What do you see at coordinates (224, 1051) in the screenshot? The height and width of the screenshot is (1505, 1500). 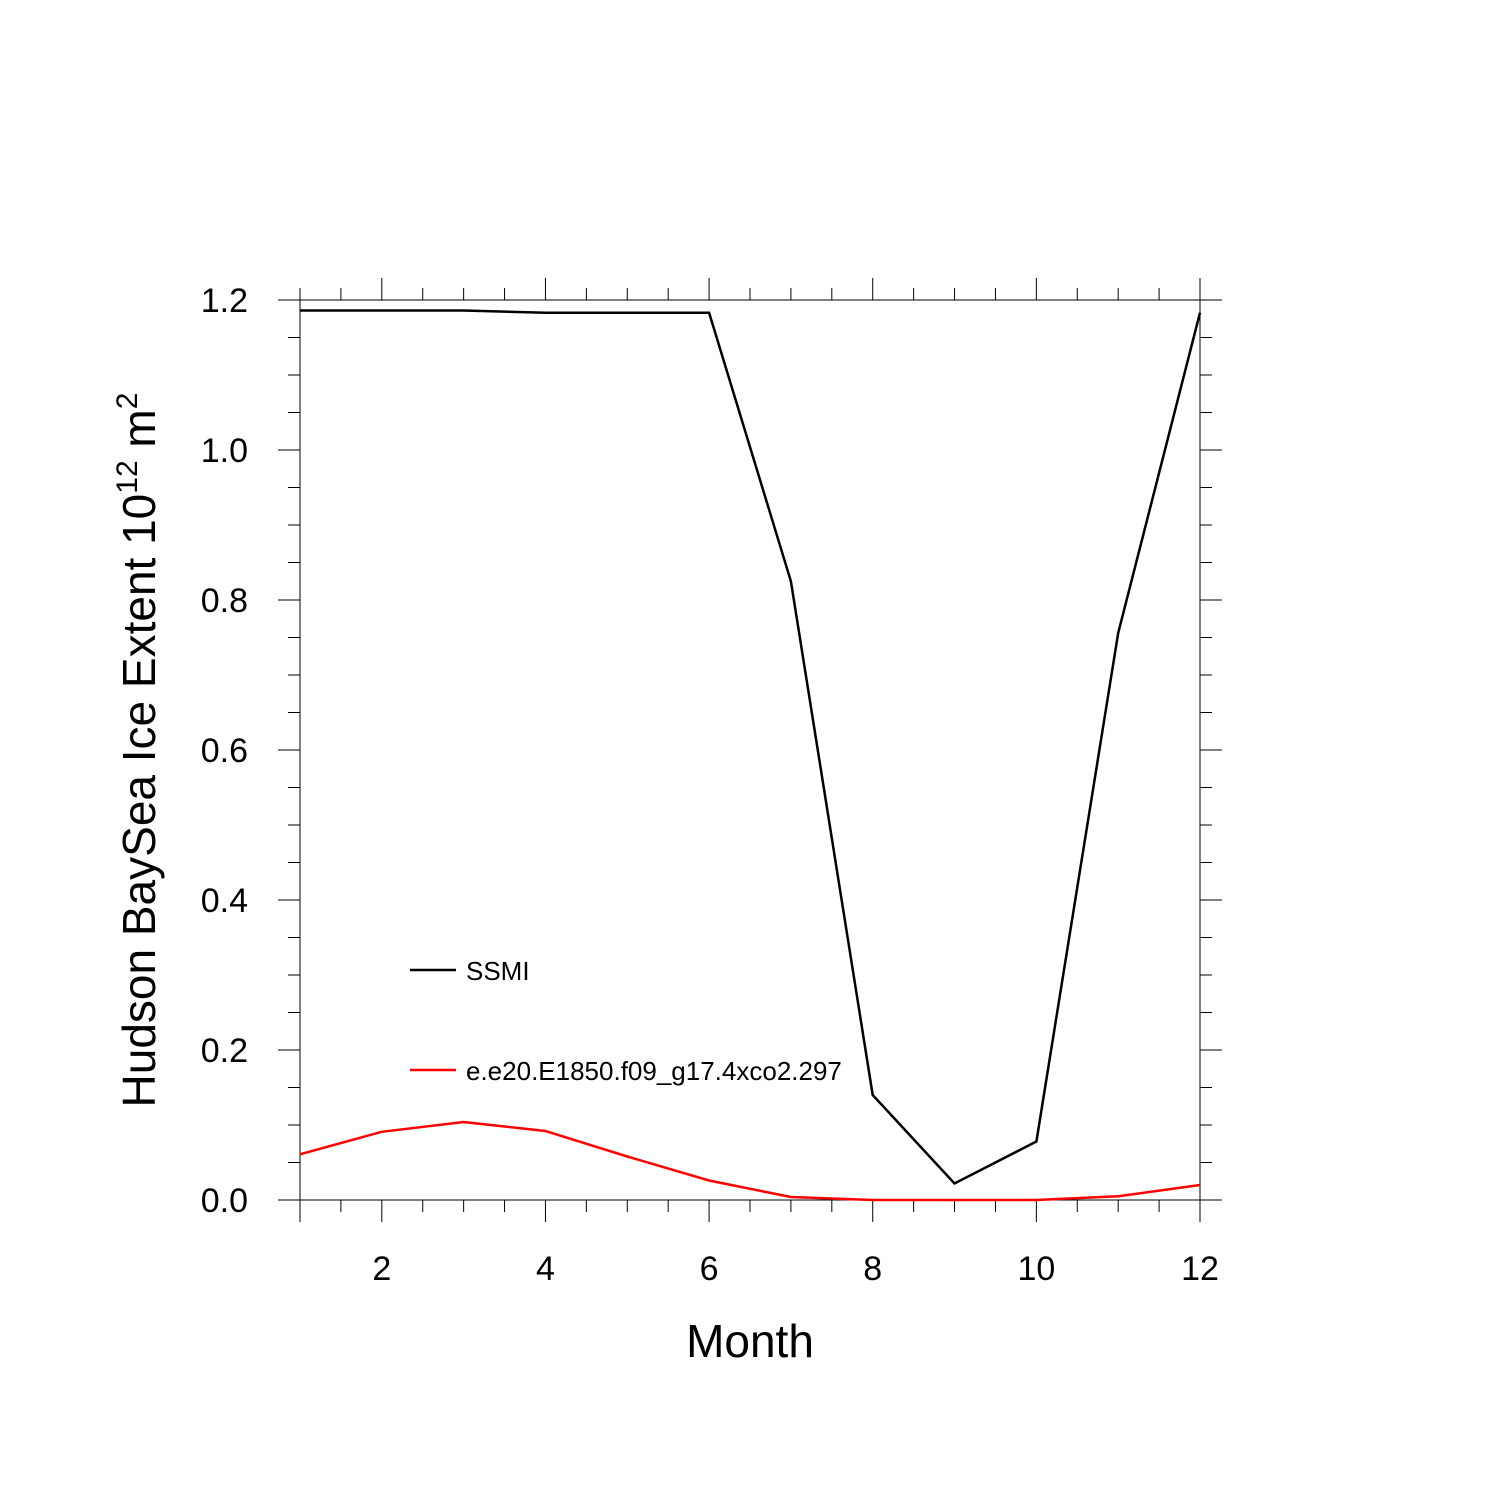 I see `y-tick-label: 0.2` at bounding box center [224, 1051].